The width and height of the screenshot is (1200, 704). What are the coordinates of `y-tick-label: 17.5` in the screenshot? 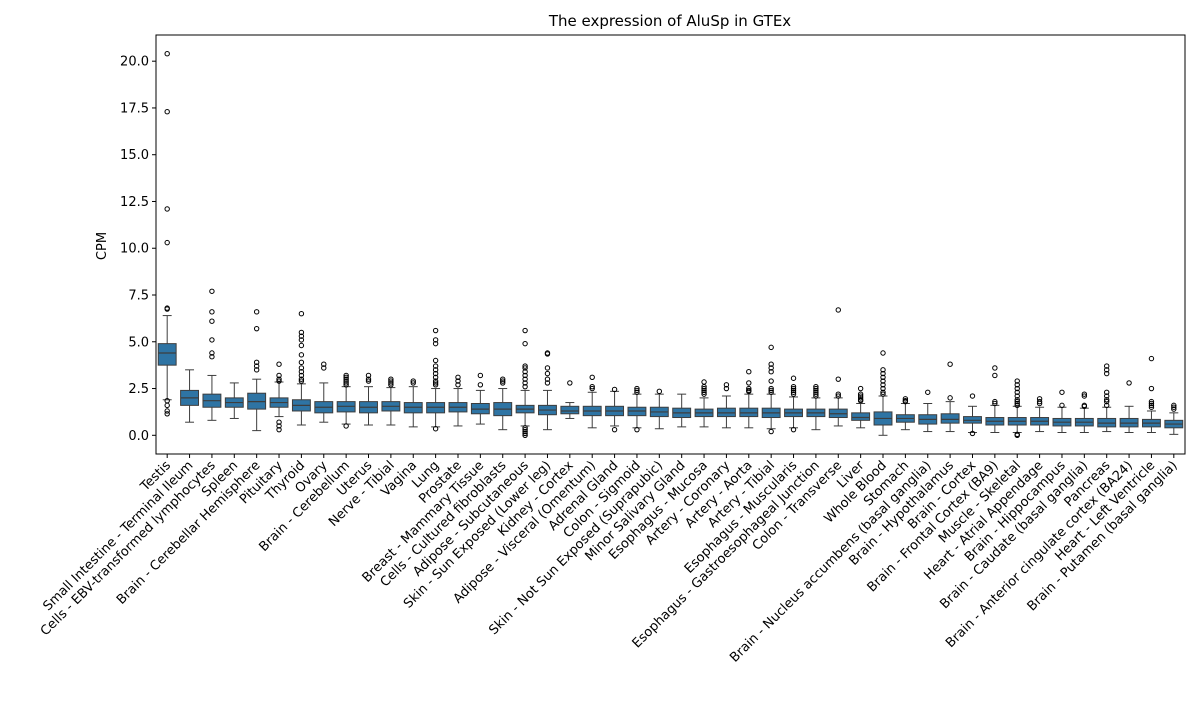 It's located at (134, 108).